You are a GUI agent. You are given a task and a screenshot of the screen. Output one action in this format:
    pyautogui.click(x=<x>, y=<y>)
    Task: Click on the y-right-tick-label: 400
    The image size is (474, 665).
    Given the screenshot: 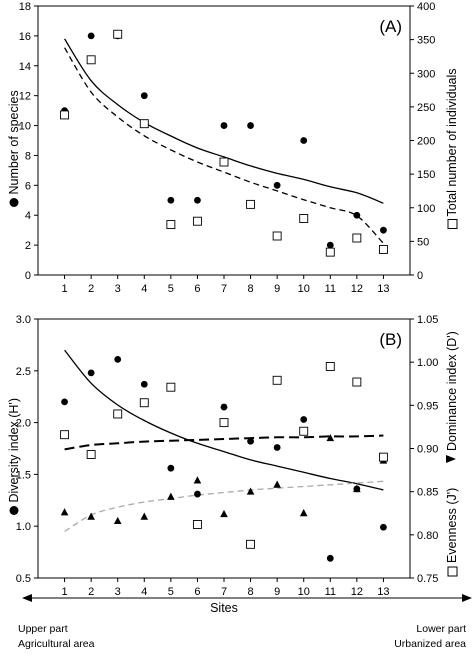 What is the action you would take?
    pyautogui.click(x=426, y=7)
    